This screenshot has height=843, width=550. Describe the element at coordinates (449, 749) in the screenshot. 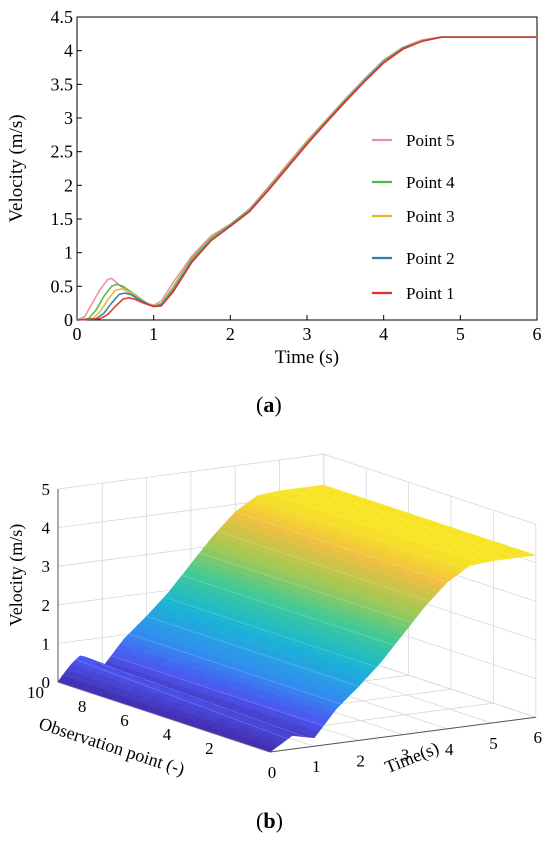

I see `b-x-tick-label: 4` at that location.